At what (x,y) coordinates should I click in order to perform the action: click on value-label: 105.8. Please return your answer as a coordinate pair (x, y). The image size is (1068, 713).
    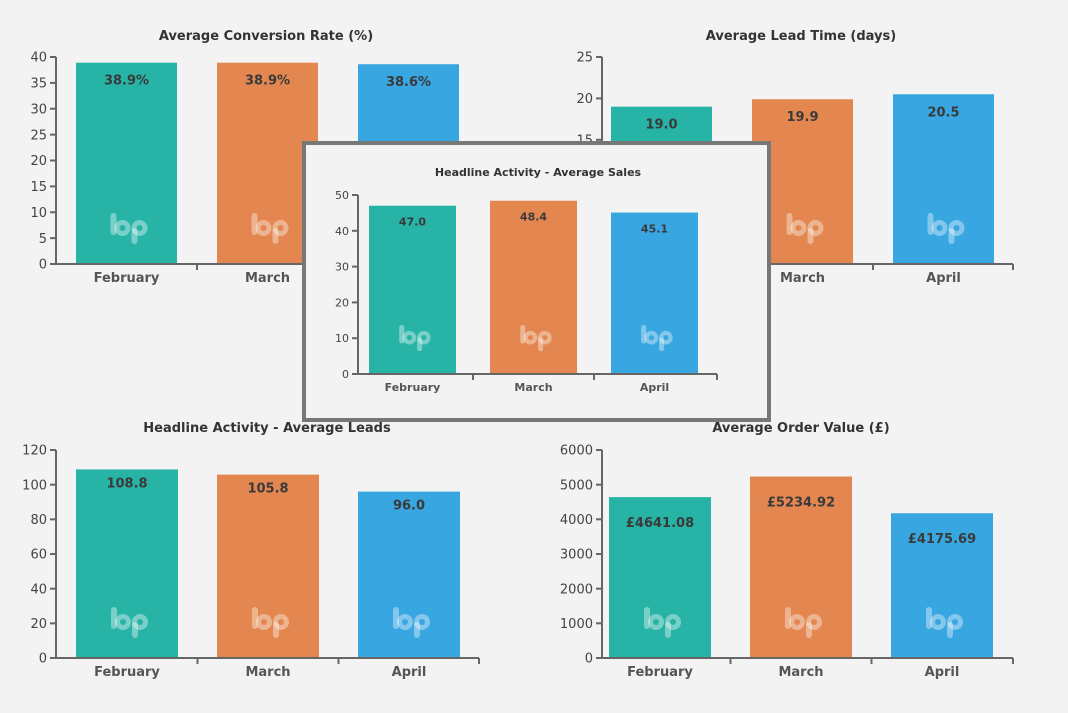
    Looking at the image, I should click on (267, 489).